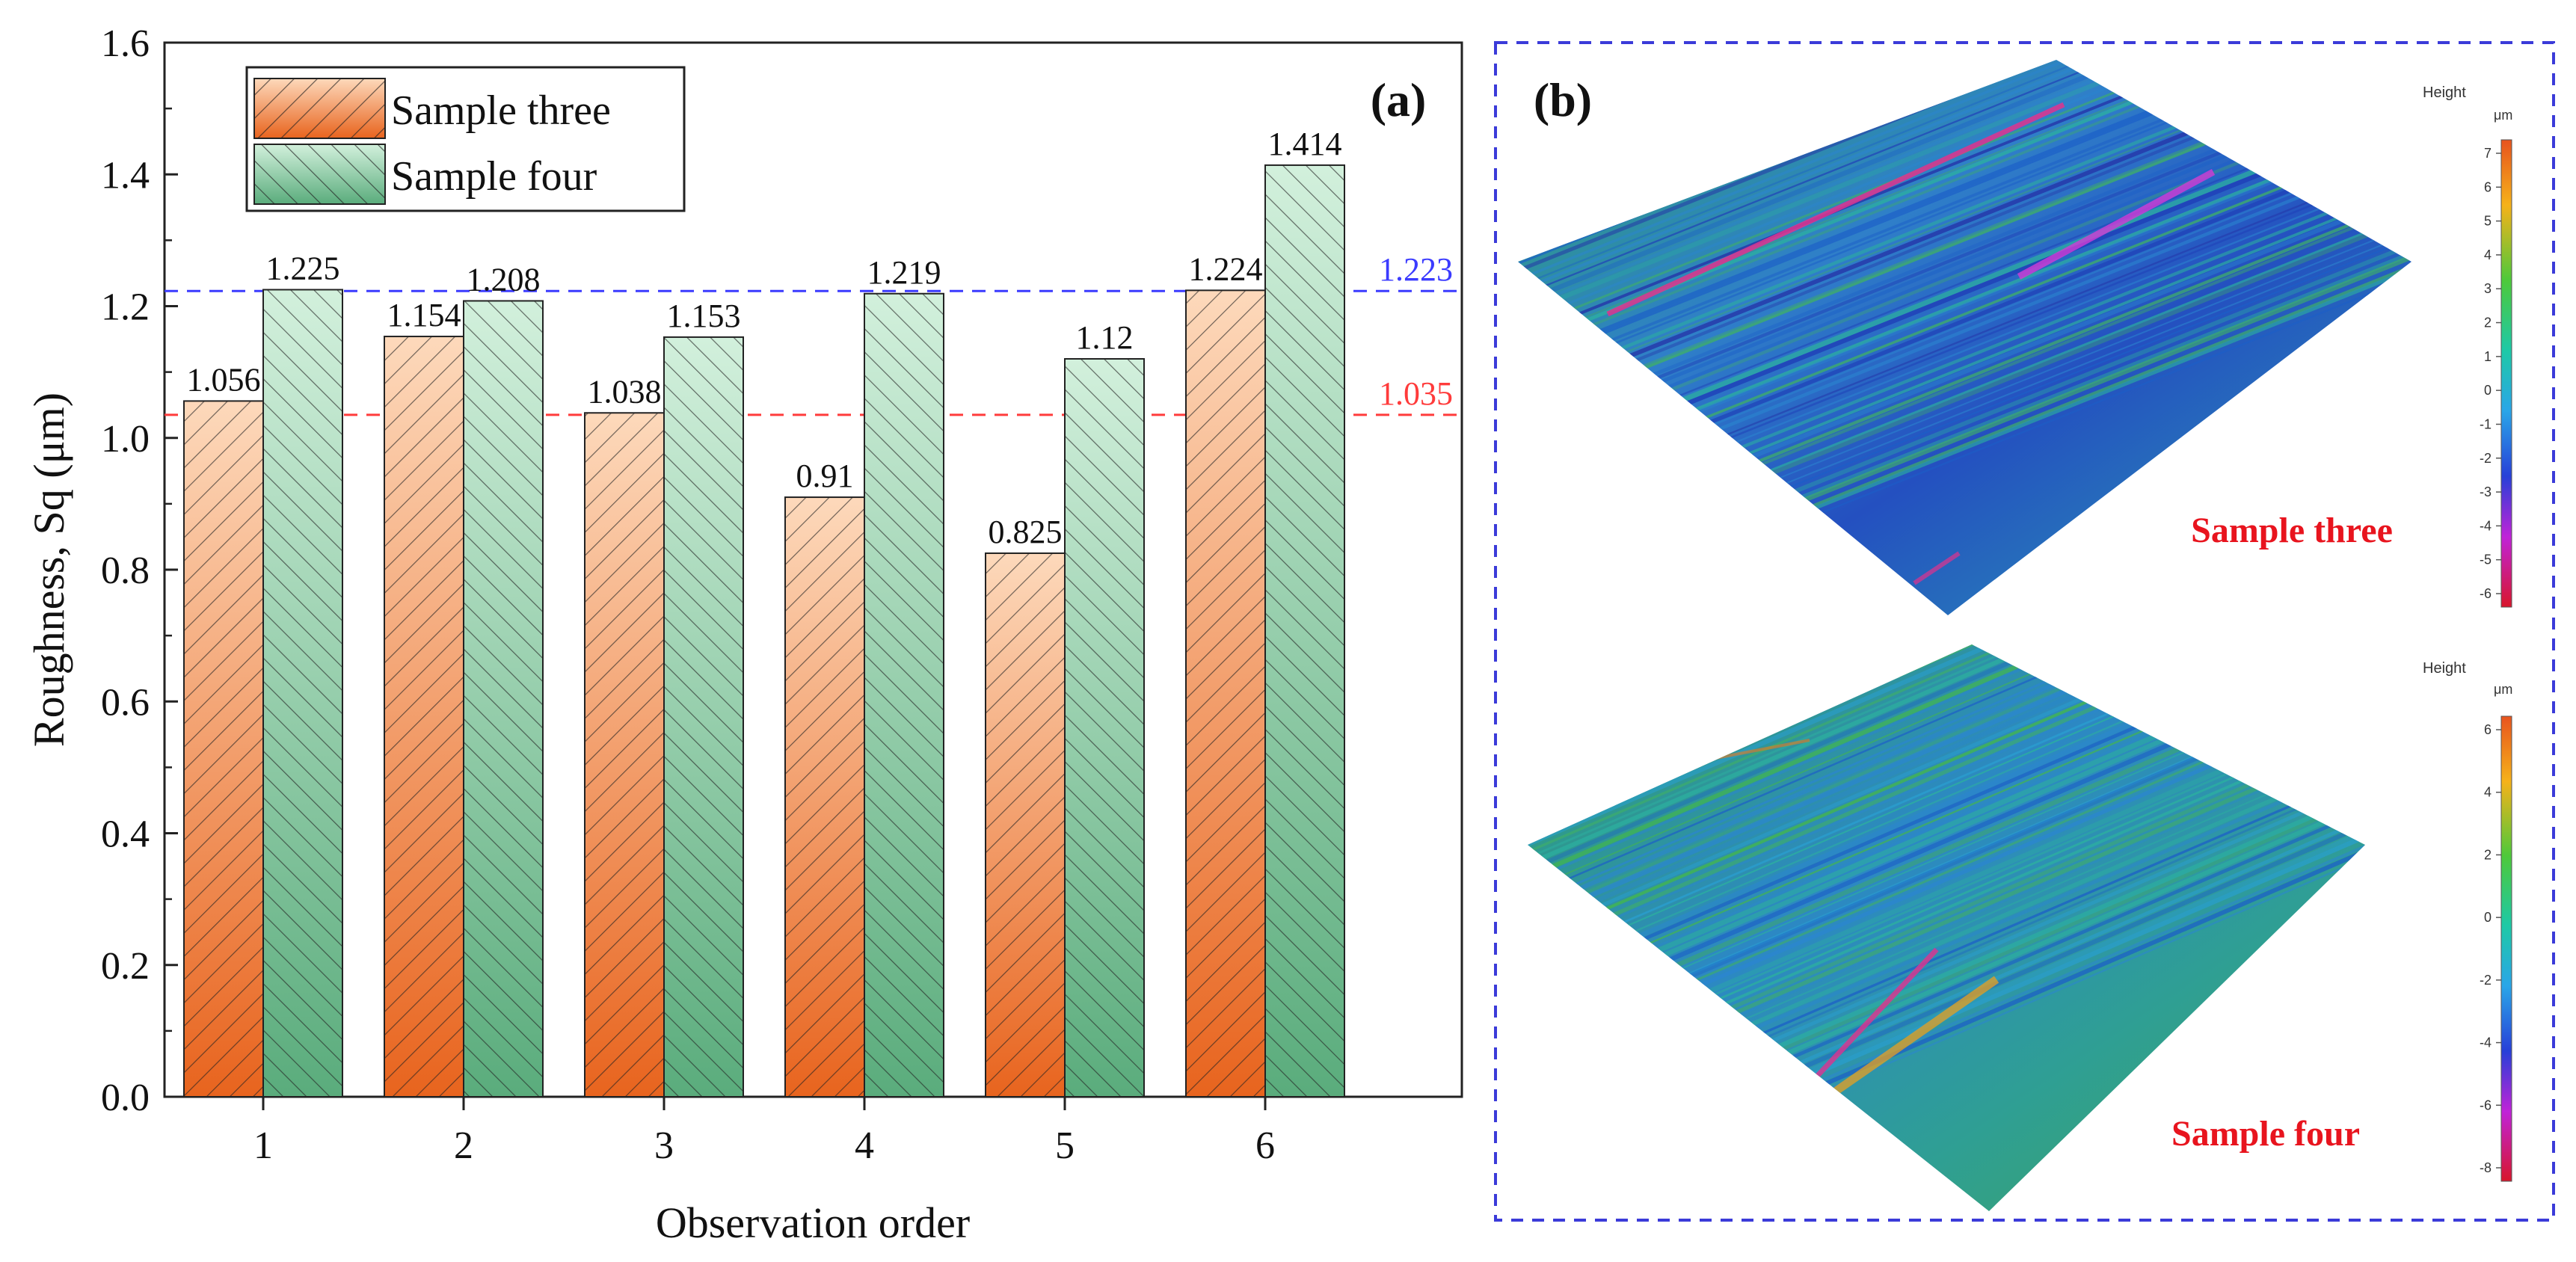 This screenshot has height=1262, width=2576. Describe the element at coordinates (813, 1222) in the screenshot. I see `x-axis-label: Observation order` at that location.